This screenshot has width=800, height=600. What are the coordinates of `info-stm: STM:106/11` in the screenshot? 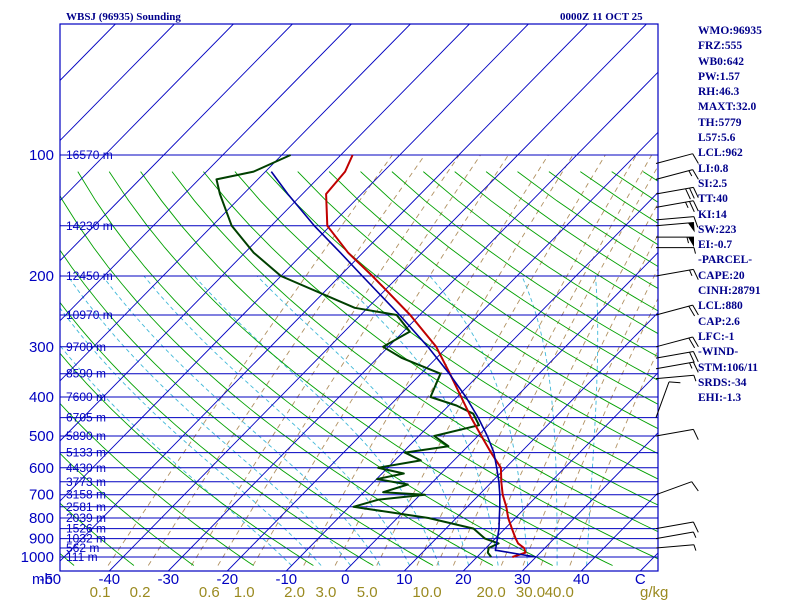 It's located at (728, 367).